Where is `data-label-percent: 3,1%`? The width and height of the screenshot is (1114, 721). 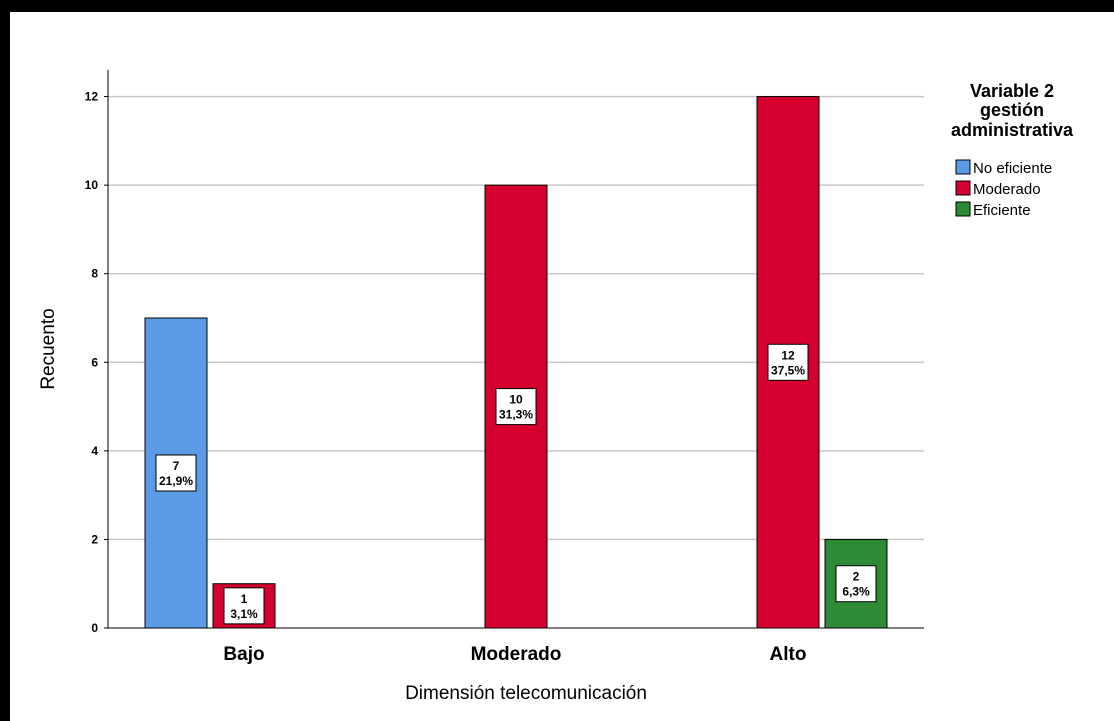
data-label-percent: 3,1% is located at coordinates (244, 614).